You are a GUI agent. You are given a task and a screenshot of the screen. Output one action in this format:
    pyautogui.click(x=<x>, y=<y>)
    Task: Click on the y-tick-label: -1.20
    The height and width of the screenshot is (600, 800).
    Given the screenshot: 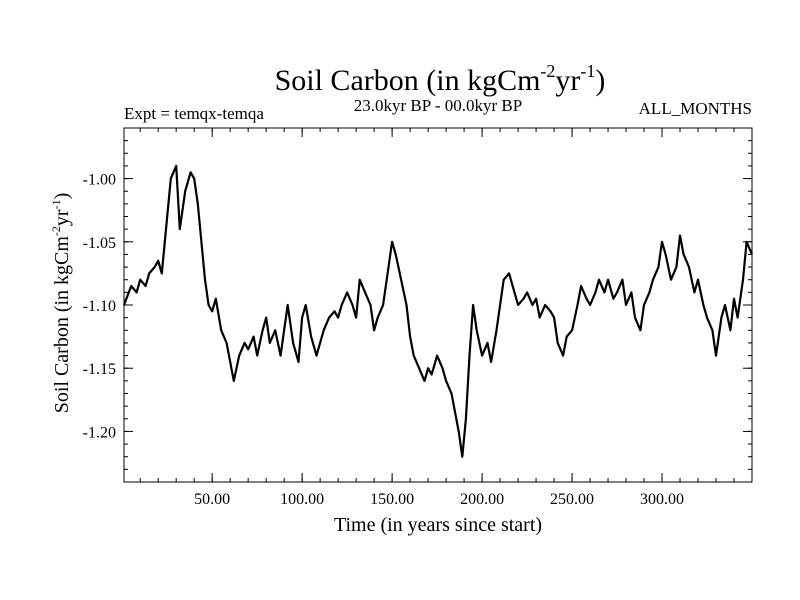 What is the action you would take?
    pyautogui.click(x=99, y=432)
    